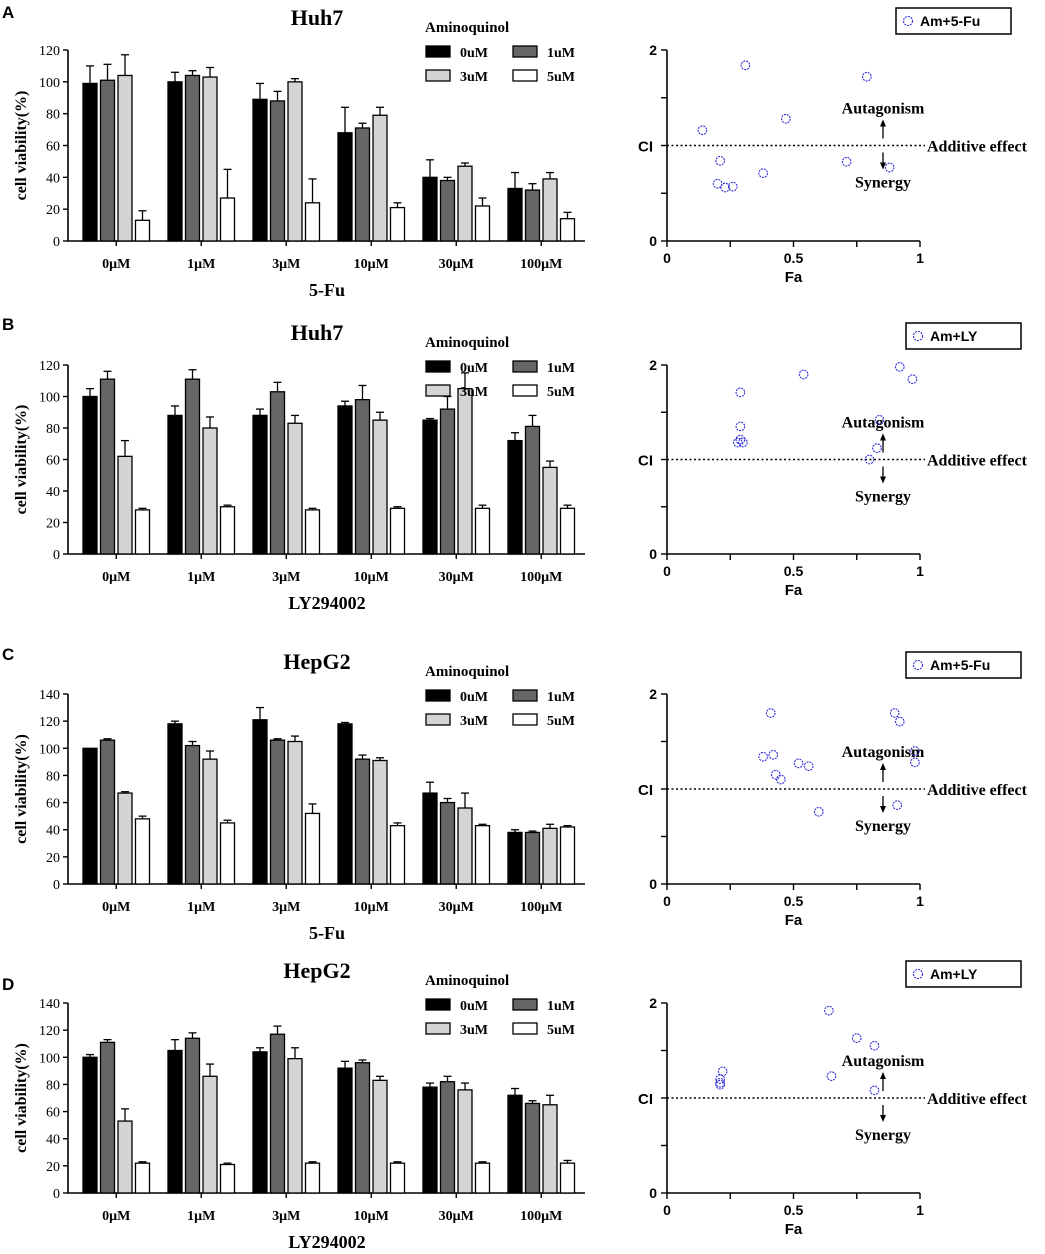  Describe the element at coordinates (8, 12) in the screenshot. I see `panel-label-a: A` at that location.